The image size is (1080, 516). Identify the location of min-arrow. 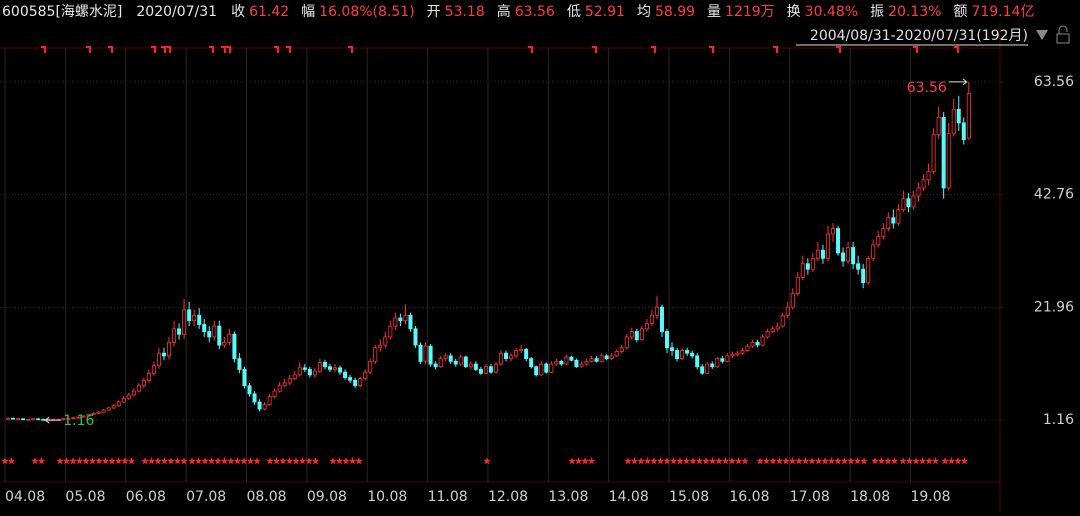
(53, 420).